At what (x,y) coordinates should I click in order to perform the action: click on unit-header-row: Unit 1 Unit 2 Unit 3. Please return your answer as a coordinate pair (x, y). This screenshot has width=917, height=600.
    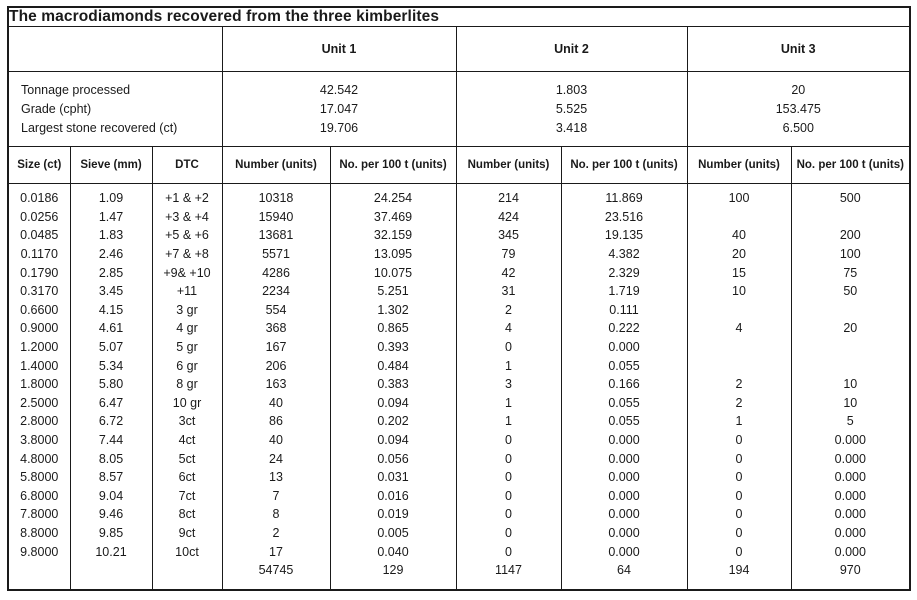
    Looking at the image, I should click on (459, 49).